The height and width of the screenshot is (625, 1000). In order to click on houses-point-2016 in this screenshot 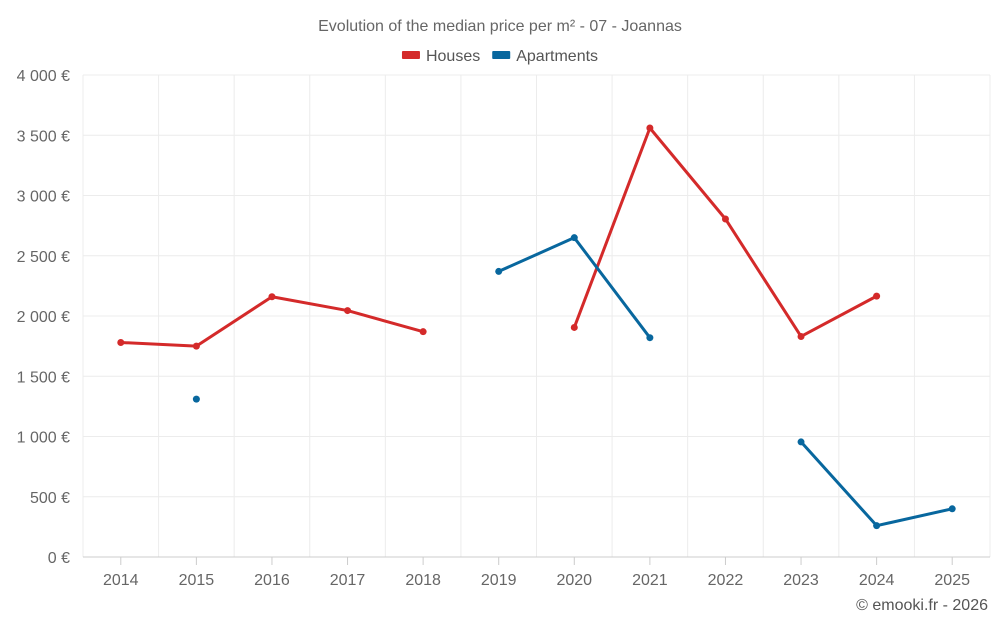, I will do `click(272, 297)`.